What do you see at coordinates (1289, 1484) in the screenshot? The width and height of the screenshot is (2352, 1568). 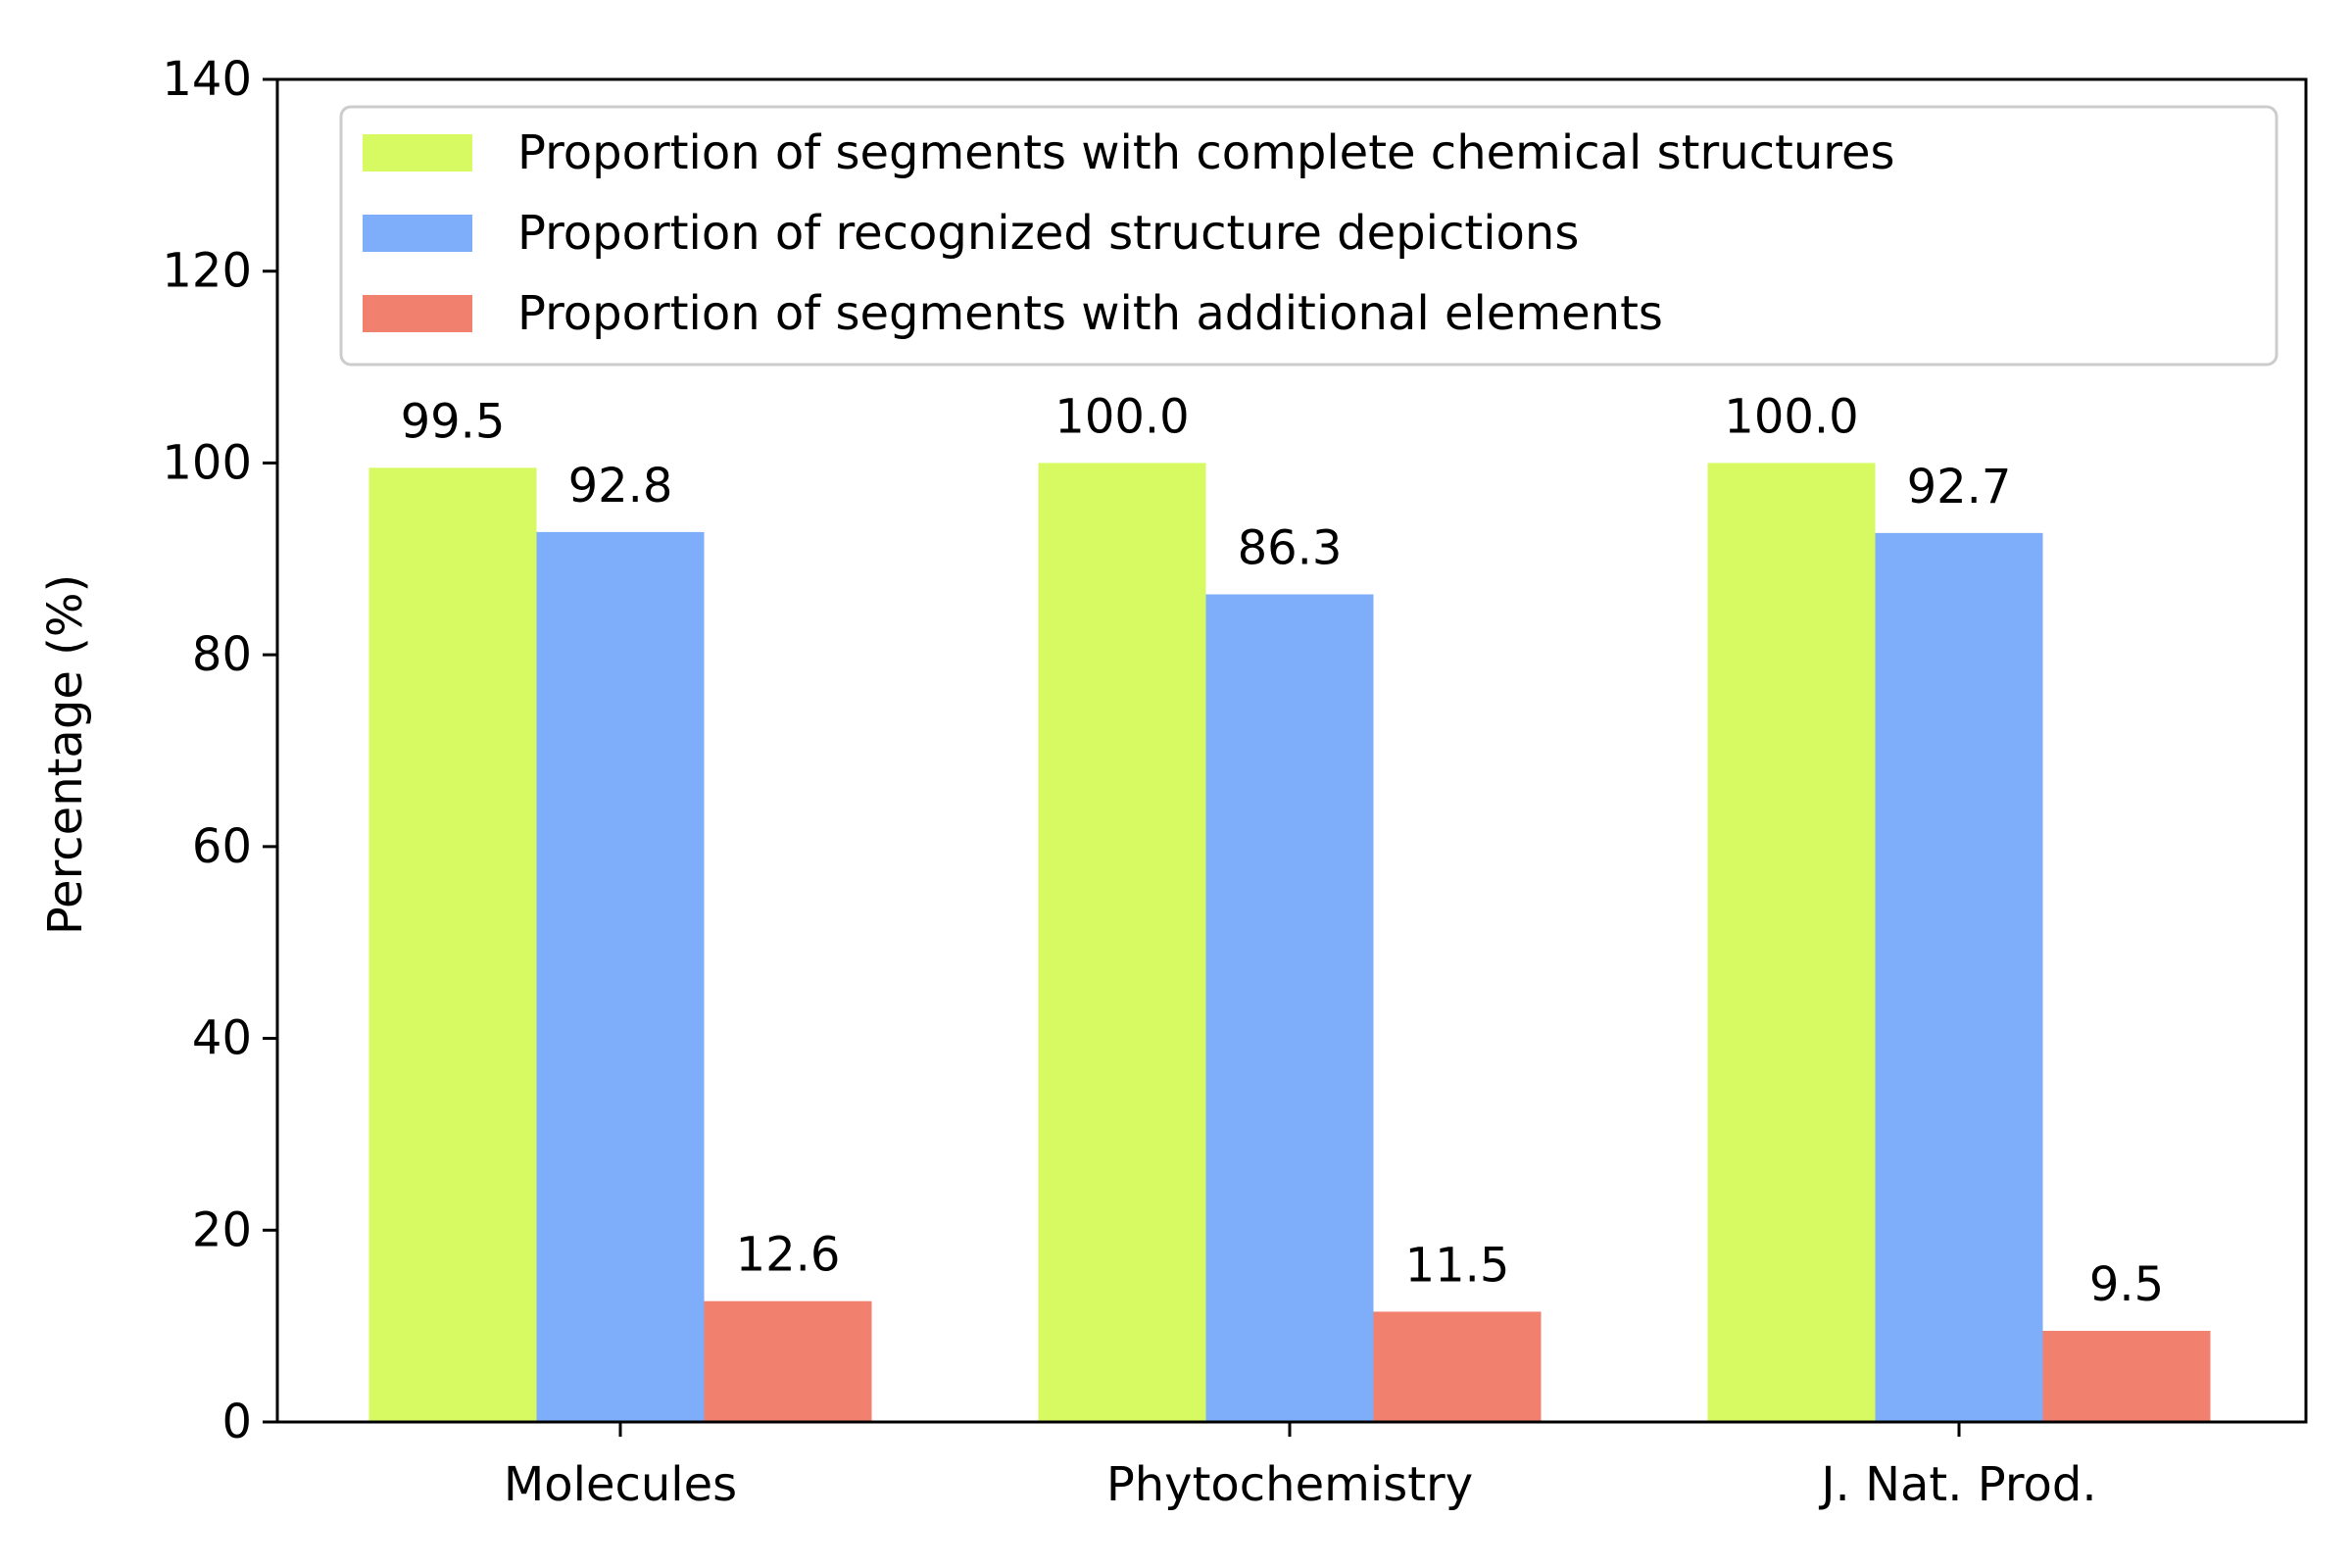 I see `x-tick-label: Phytochemistry` at bounding box center [1289, 1484].